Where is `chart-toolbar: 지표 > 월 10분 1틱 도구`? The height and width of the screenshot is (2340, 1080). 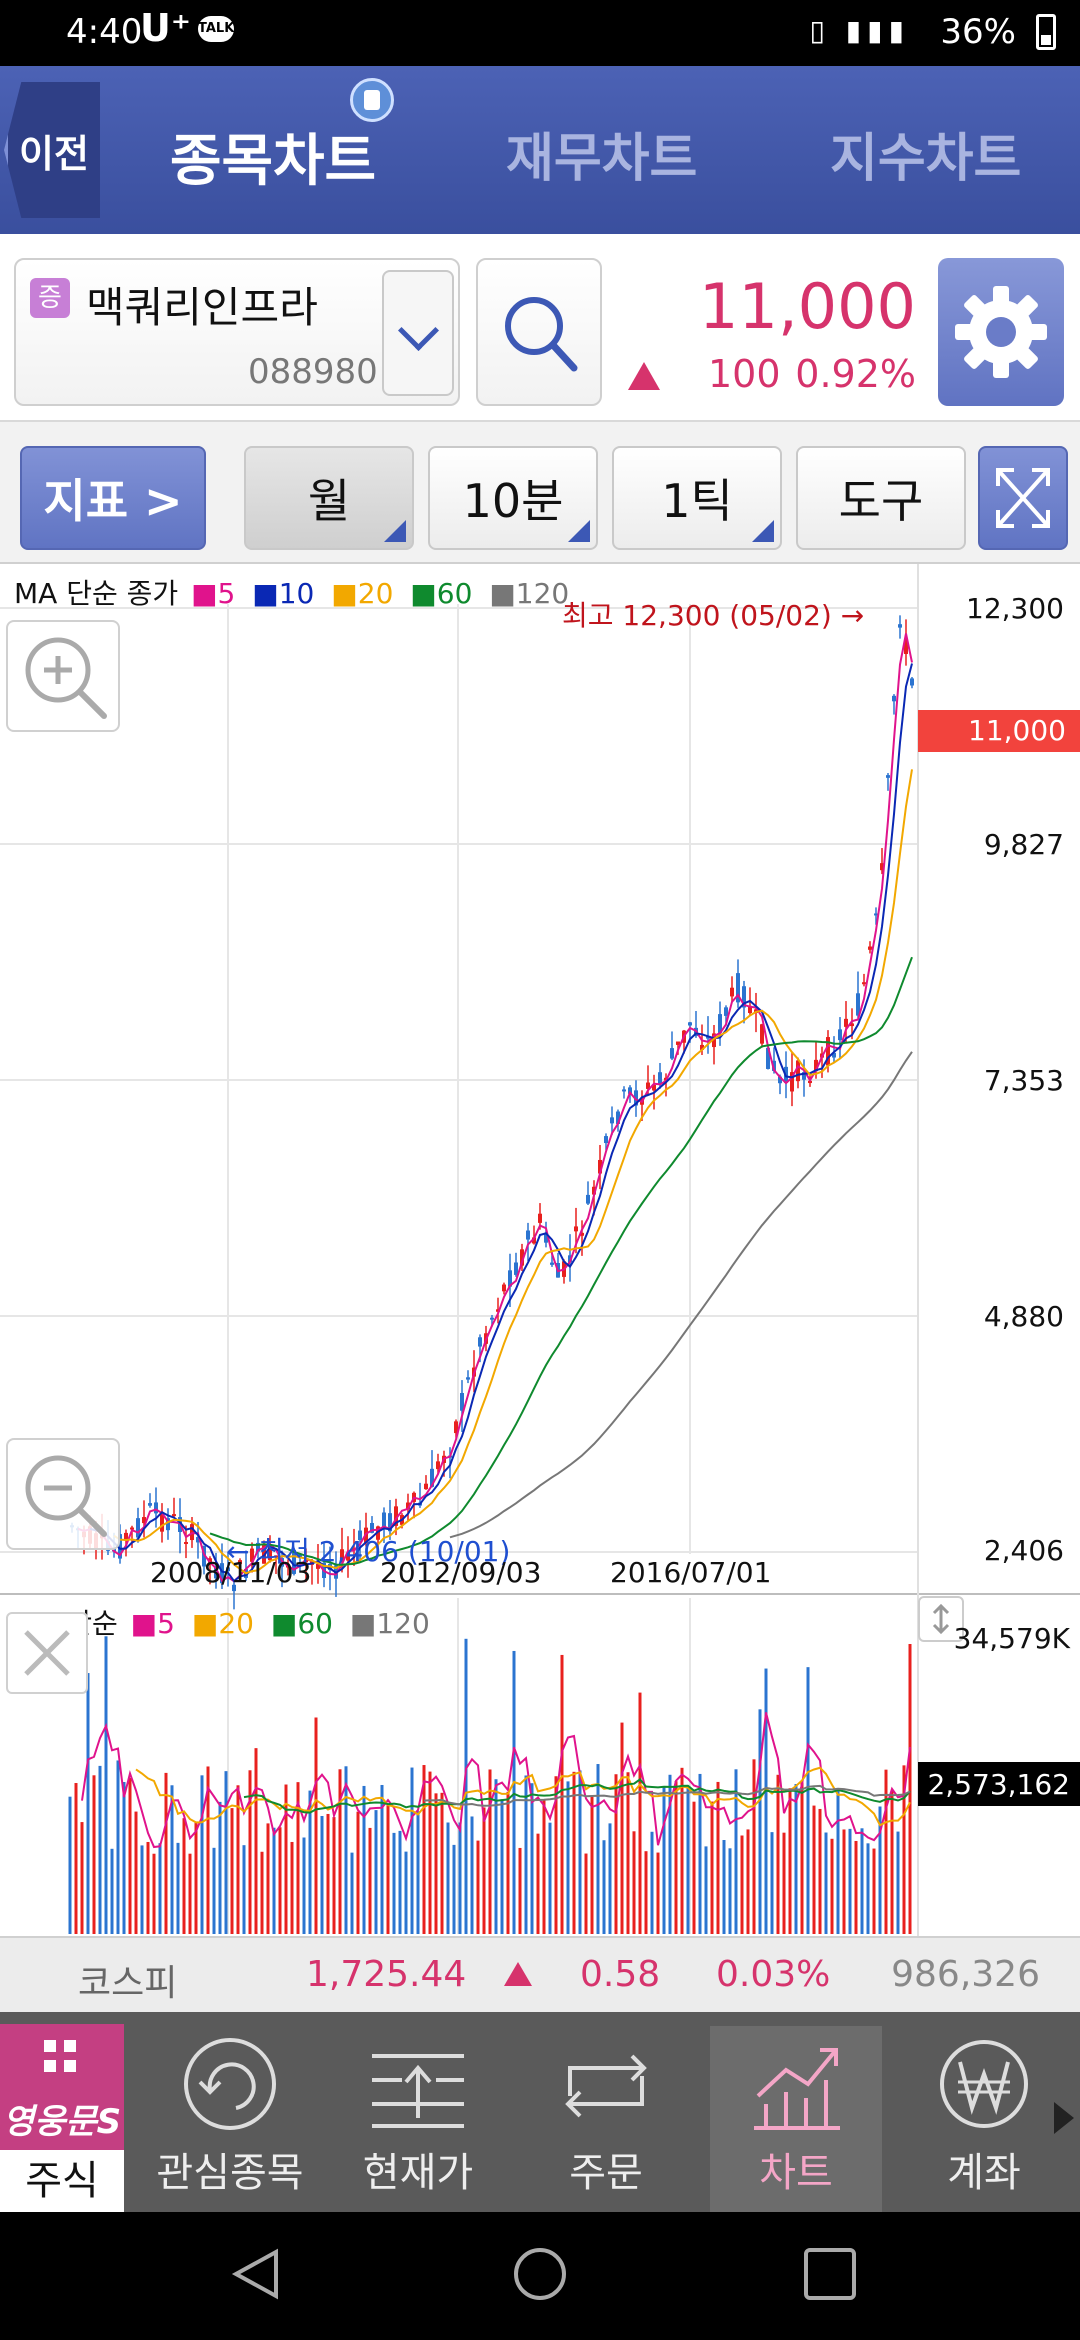
chart-toolbar: 지표 > 월 10분 1틱 도구 is located at coordinates (540, 493).